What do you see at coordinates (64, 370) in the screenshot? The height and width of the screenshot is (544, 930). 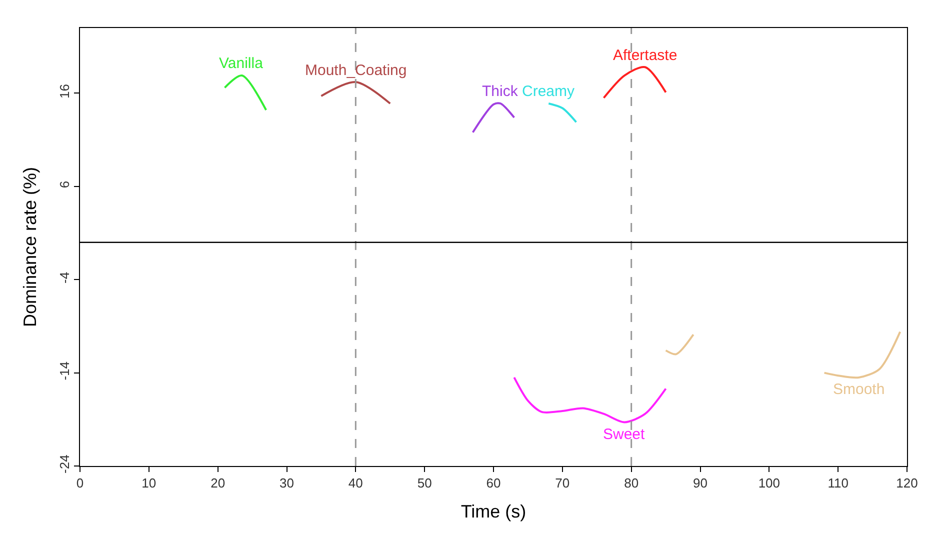 I see `y-tick-label: -14` at bounding box center [64, 370].